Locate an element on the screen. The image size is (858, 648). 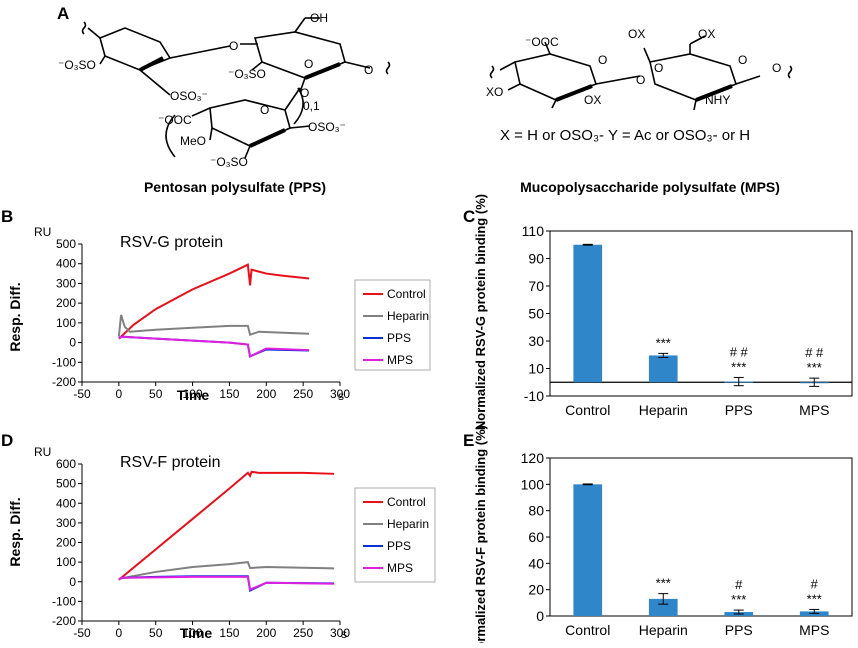
y-tick-label: -10 is located at coordinates (534, 396).